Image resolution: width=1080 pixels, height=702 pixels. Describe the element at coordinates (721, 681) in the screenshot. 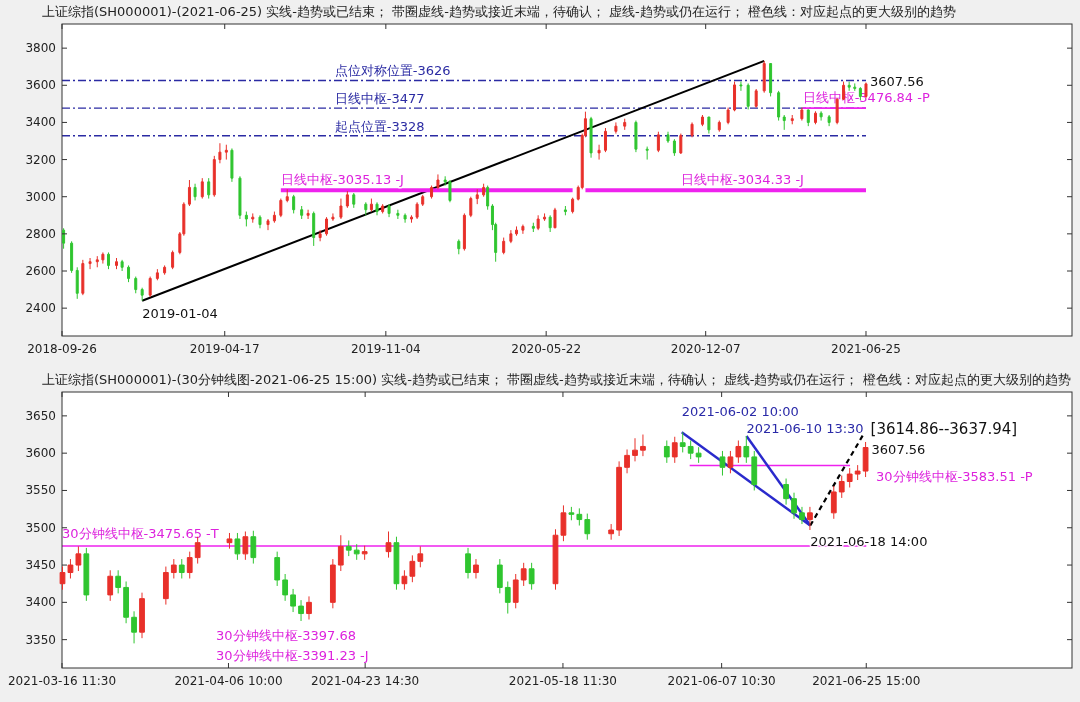

I see `x-tick-label: 2021-06-07 10:30` at that location.